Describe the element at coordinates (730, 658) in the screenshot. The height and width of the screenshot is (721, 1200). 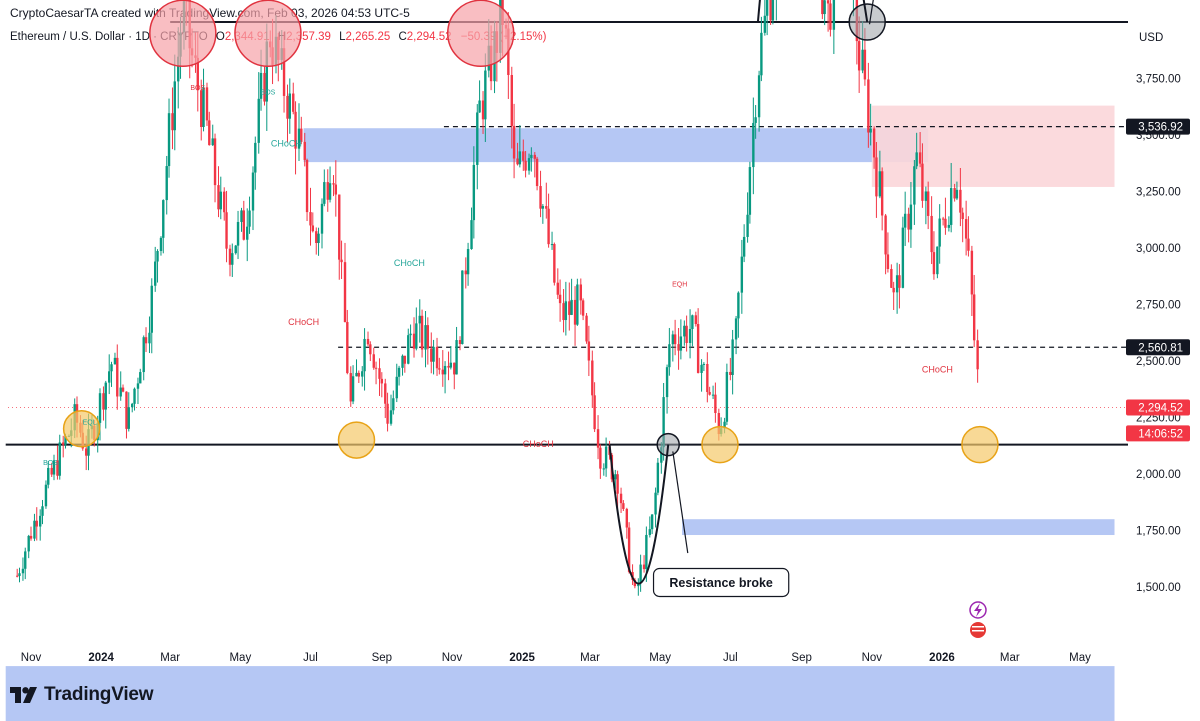
I see `time-tick-10: Jul` at that location.